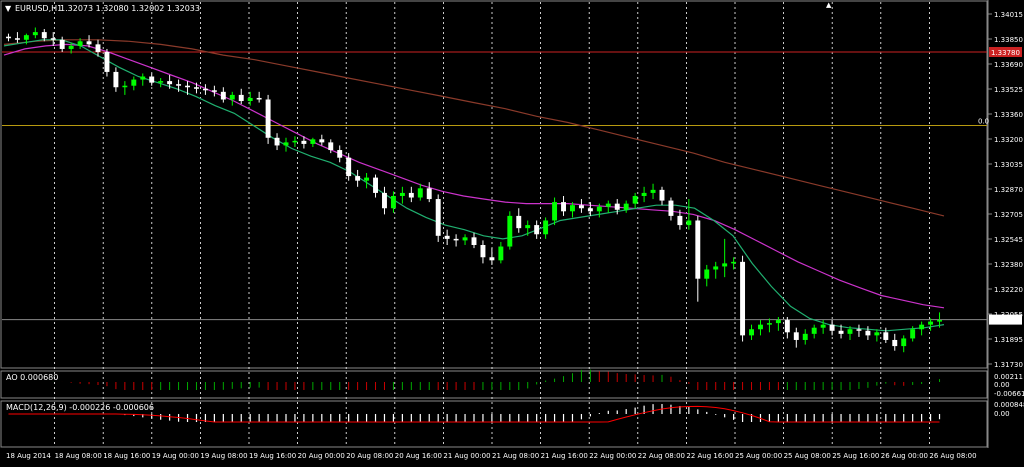 The image size is (1024, 467). What do you see at coordinates (1008, 265) in the screenshot?
I see `price-tick-label: 1.32380` at bounding box center [1008, 265].